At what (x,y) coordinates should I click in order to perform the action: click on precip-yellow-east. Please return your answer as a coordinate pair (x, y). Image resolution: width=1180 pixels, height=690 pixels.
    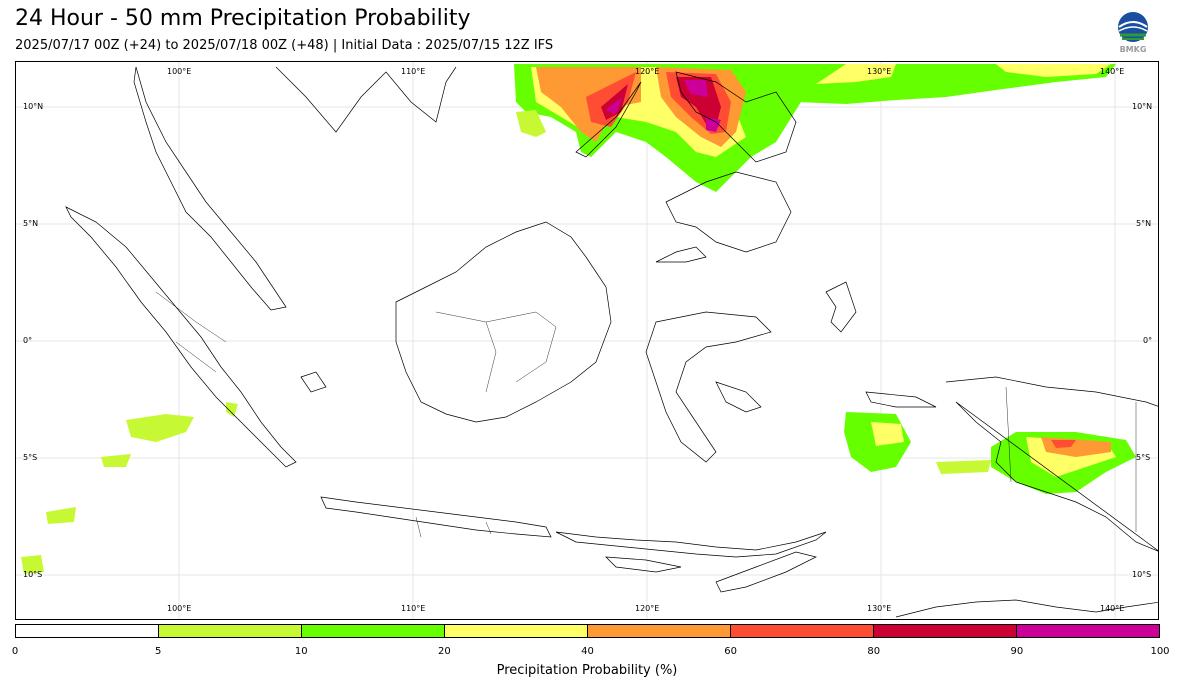
    Looking at the image, I should click on (856, 74).